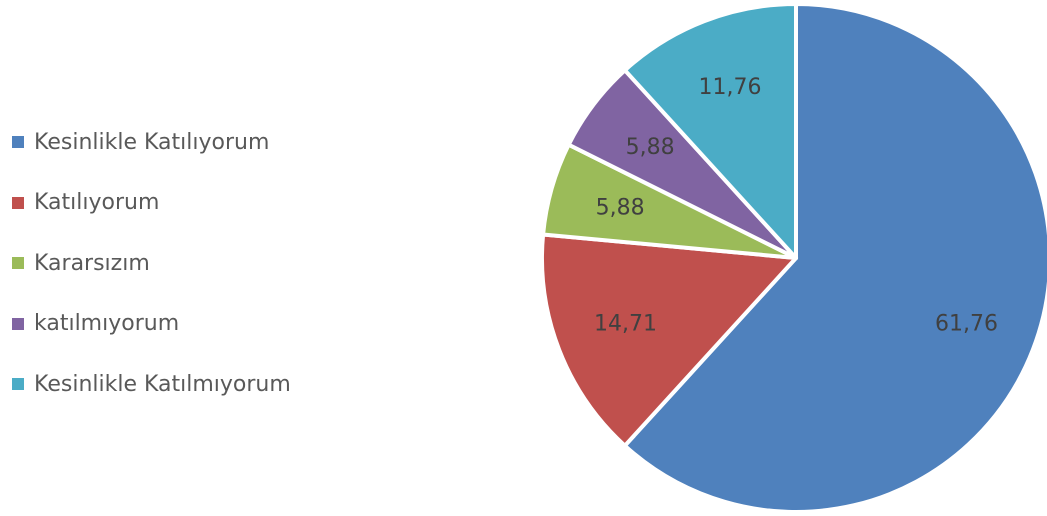 Image resolution: width=1047 pixels, height=516 pixels. I want to click on data-label-4: 11,76, so click(729, 87).